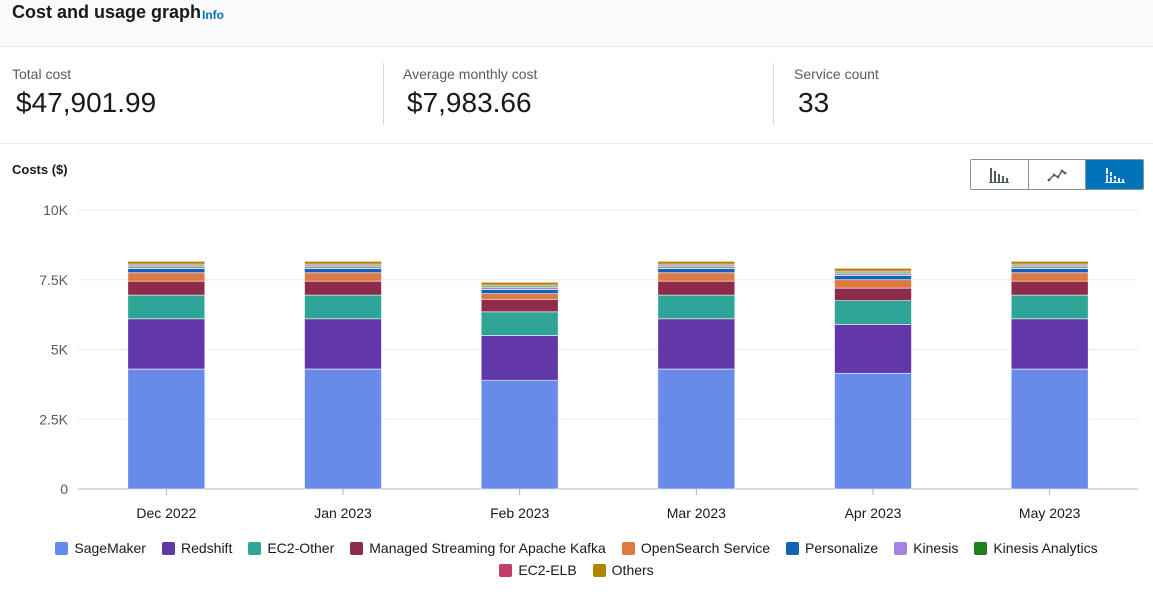 The height and width of the screenshot is (592, 1153). Describe the element at coordinates (192, 95) in the screenshot. I see `metric-total-cost: Total cost $47,901.99` at that location.